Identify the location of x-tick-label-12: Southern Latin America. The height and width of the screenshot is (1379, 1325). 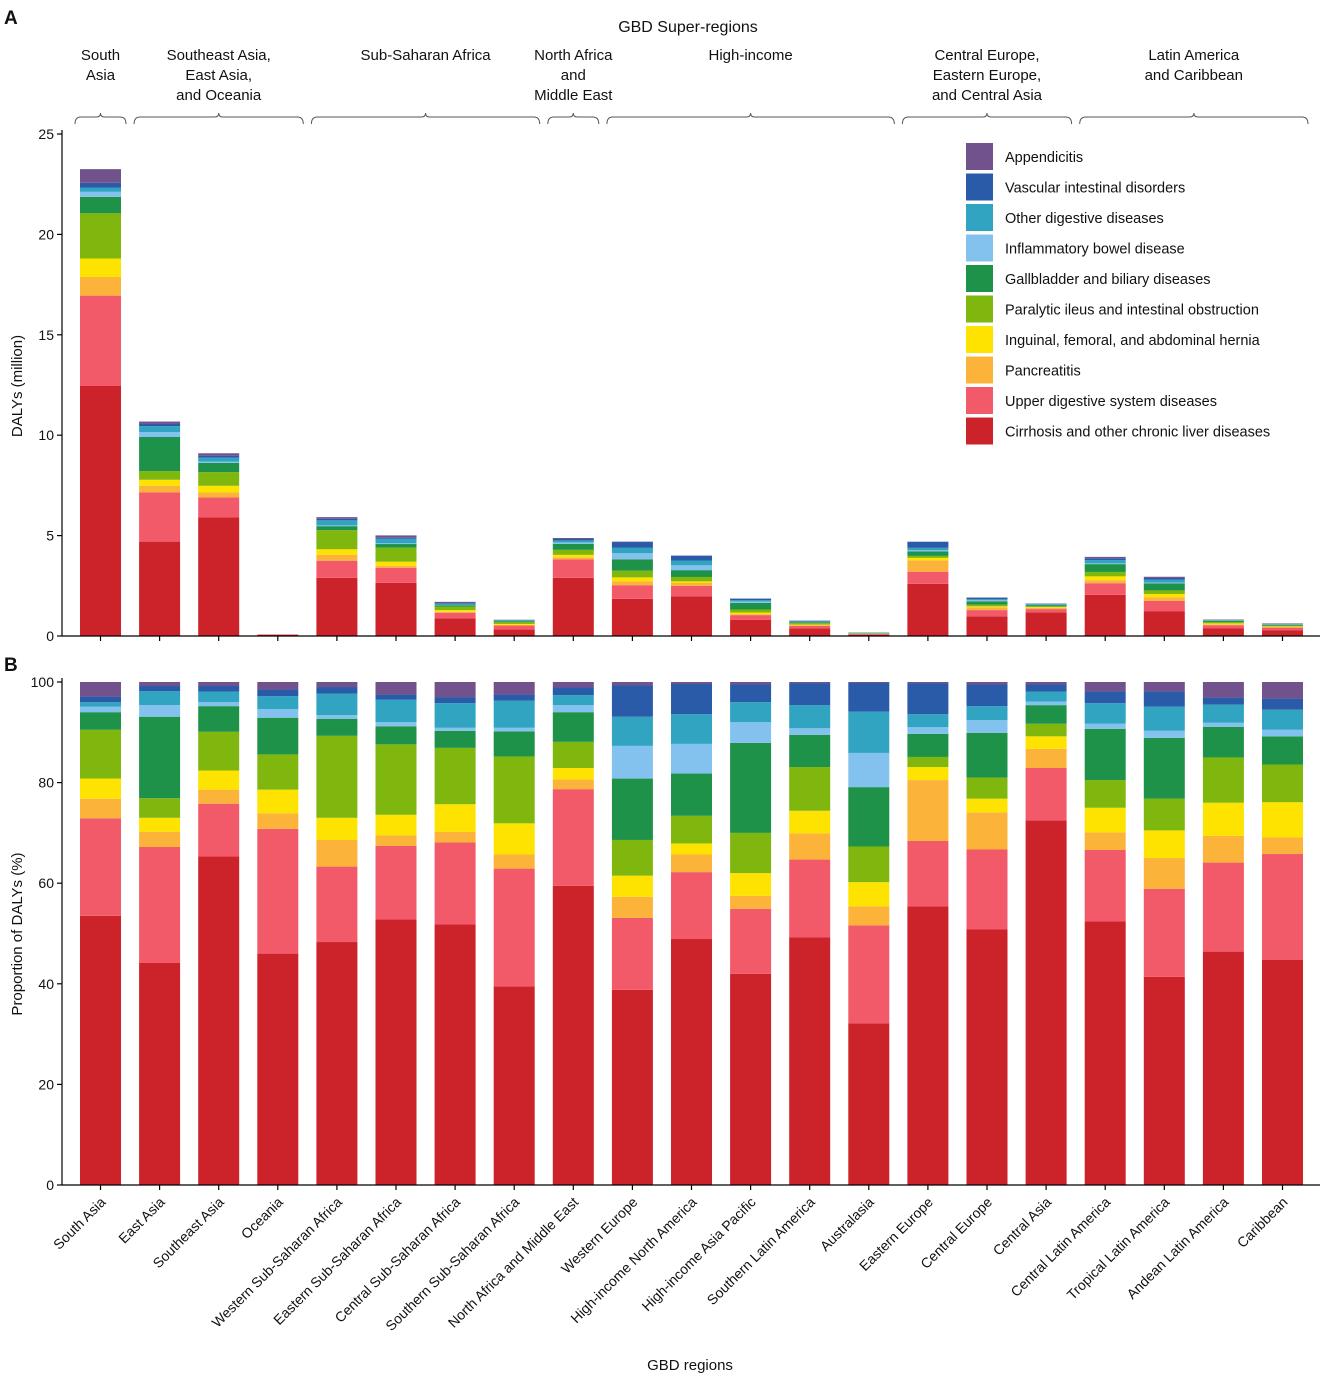
(761, 1251).